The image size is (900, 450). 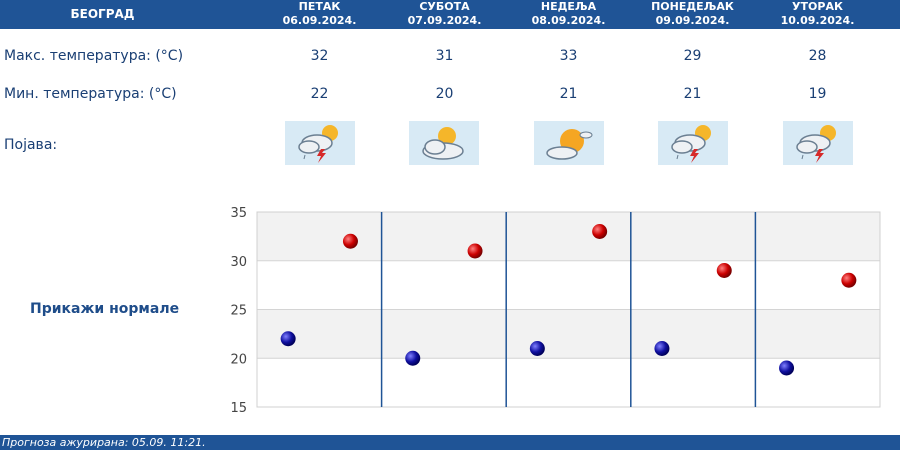 I want to click on min-temp-value-2: 20, so click(x=444, y=94).